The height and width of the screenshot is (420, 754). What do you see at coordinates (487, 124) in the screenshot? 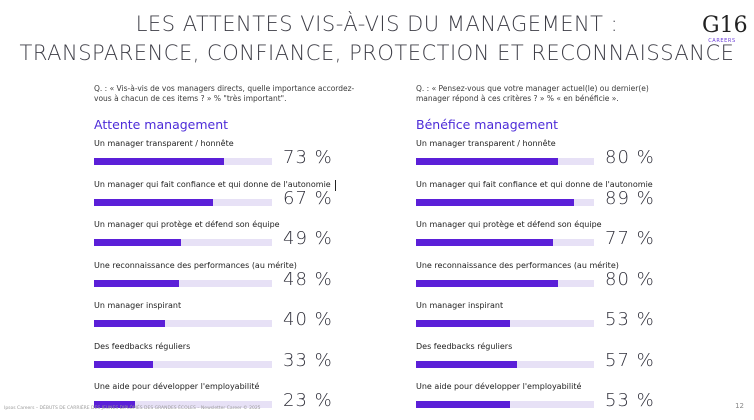
I see `right-chart-title: Bénéfice management` at bounding box center [487, 124].